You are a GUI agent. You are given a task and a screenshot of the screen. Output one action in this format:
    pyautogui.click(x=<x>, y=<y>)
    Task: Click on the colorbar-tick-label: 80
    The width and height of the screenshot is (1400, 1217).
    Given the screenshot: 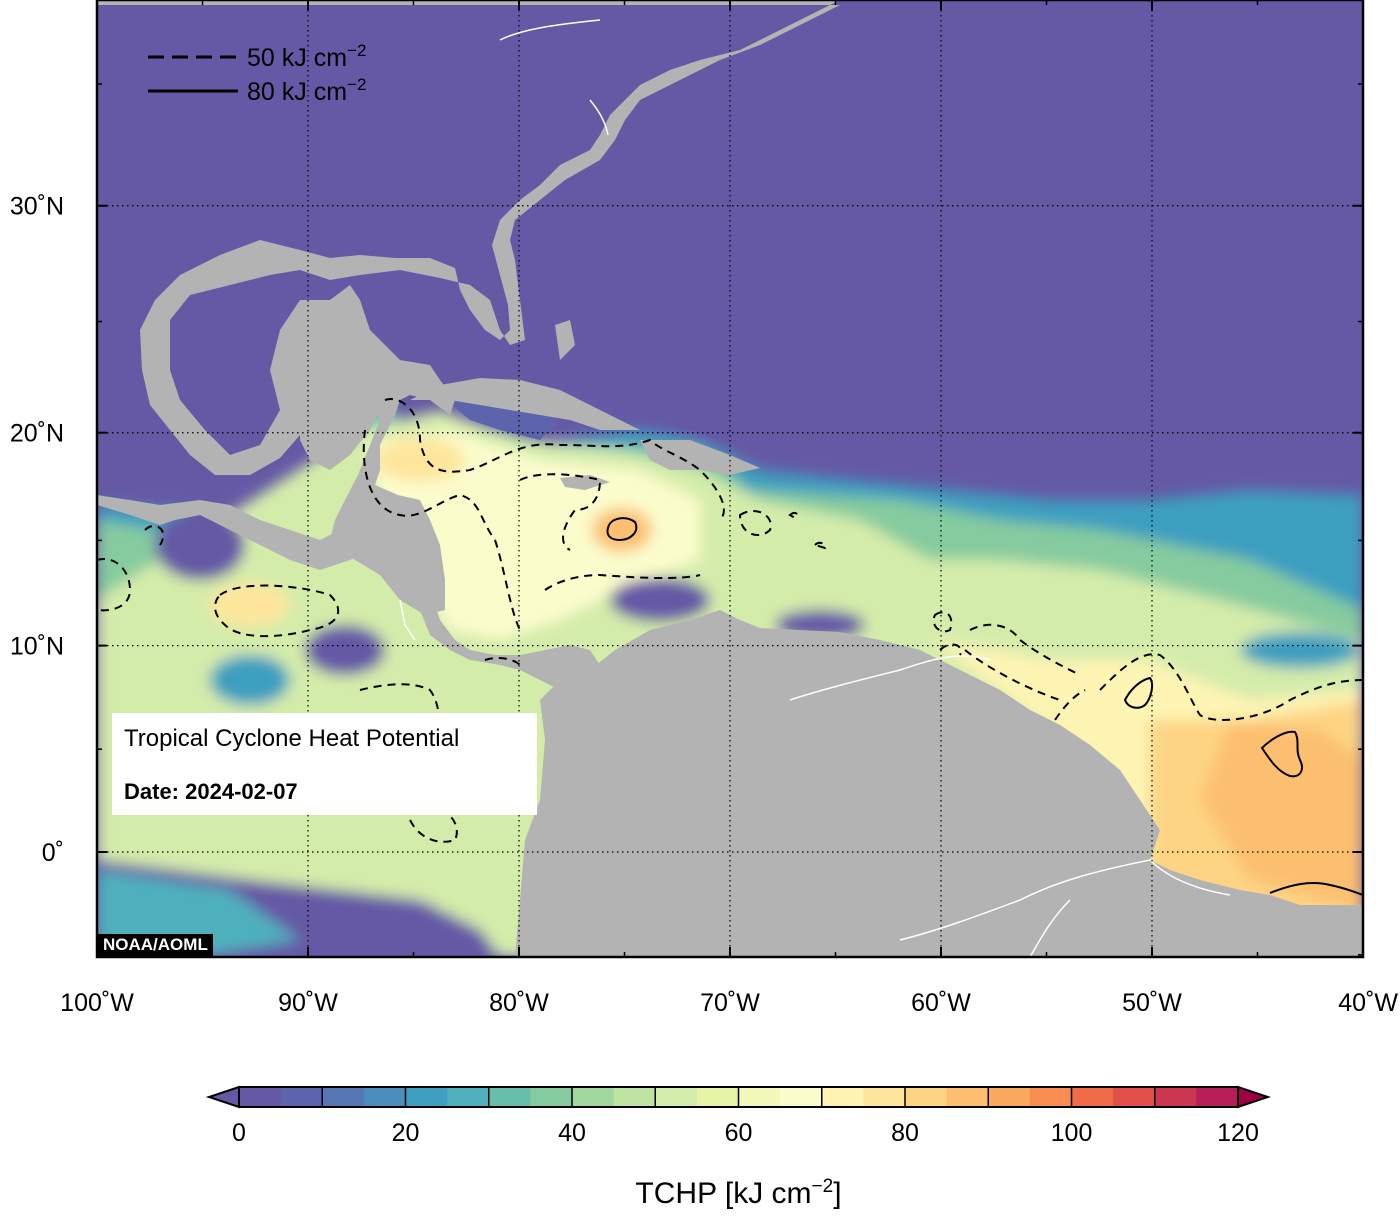 What is the action you would take?
    pyautogui.click(x=905, y=1133)
    